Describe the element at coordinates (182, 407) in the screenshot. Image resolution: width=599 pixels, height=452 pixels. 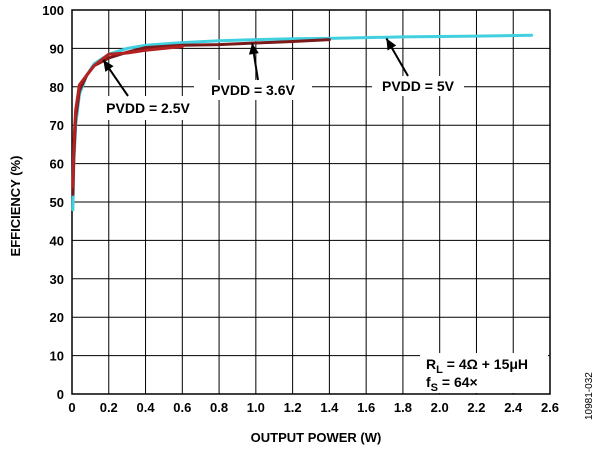
I see `x-tick-label: 0.6` at that location.